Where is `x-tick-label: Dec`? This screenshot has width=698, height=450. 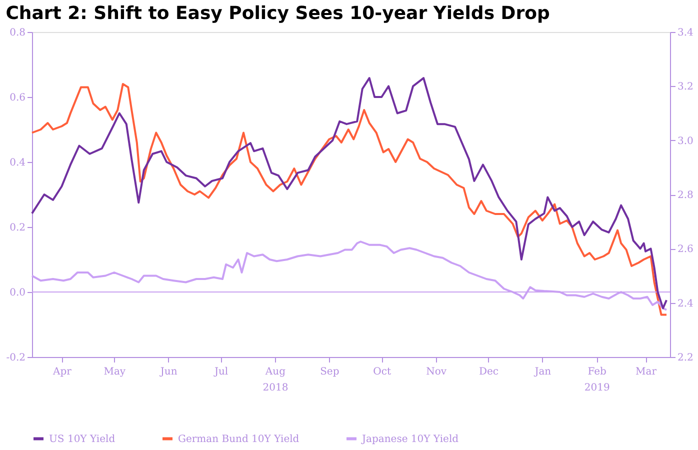 x-tick-label: Dec is located at coordinates (488, 372).